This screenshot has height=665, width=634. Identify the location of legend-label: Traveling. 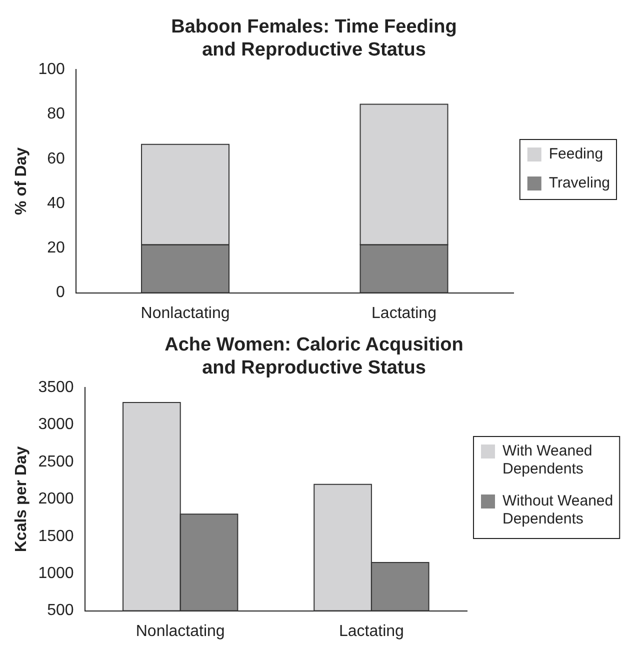
(579, 183).